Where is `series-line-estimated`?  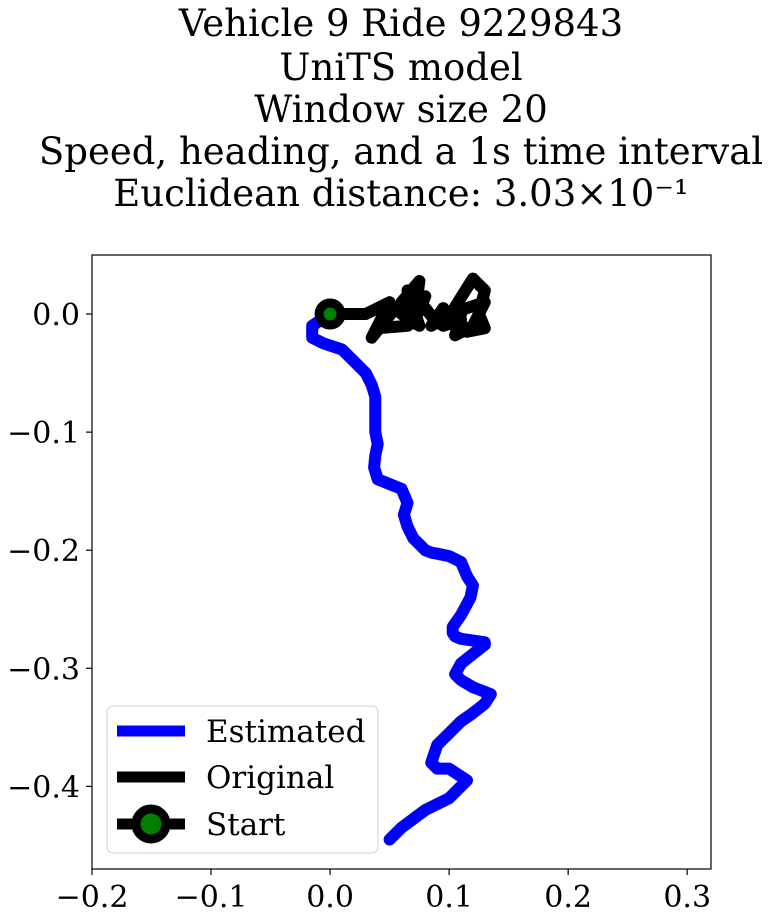
series-line-estimated is located at coordinates (401, 577).